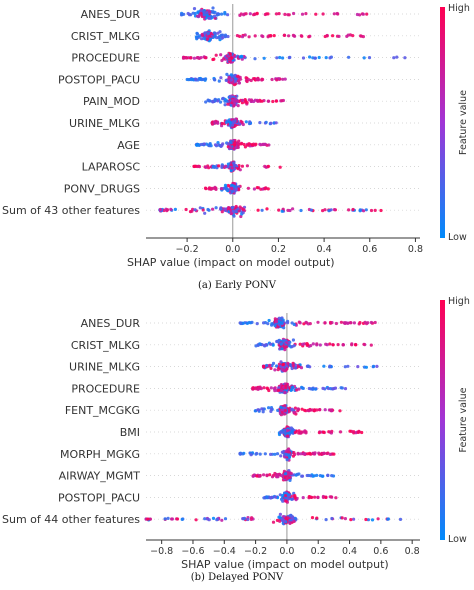  Describe the element at coordinates (463, 122) in the screenshot. I see `colorbar-title: Feature value` at that location.